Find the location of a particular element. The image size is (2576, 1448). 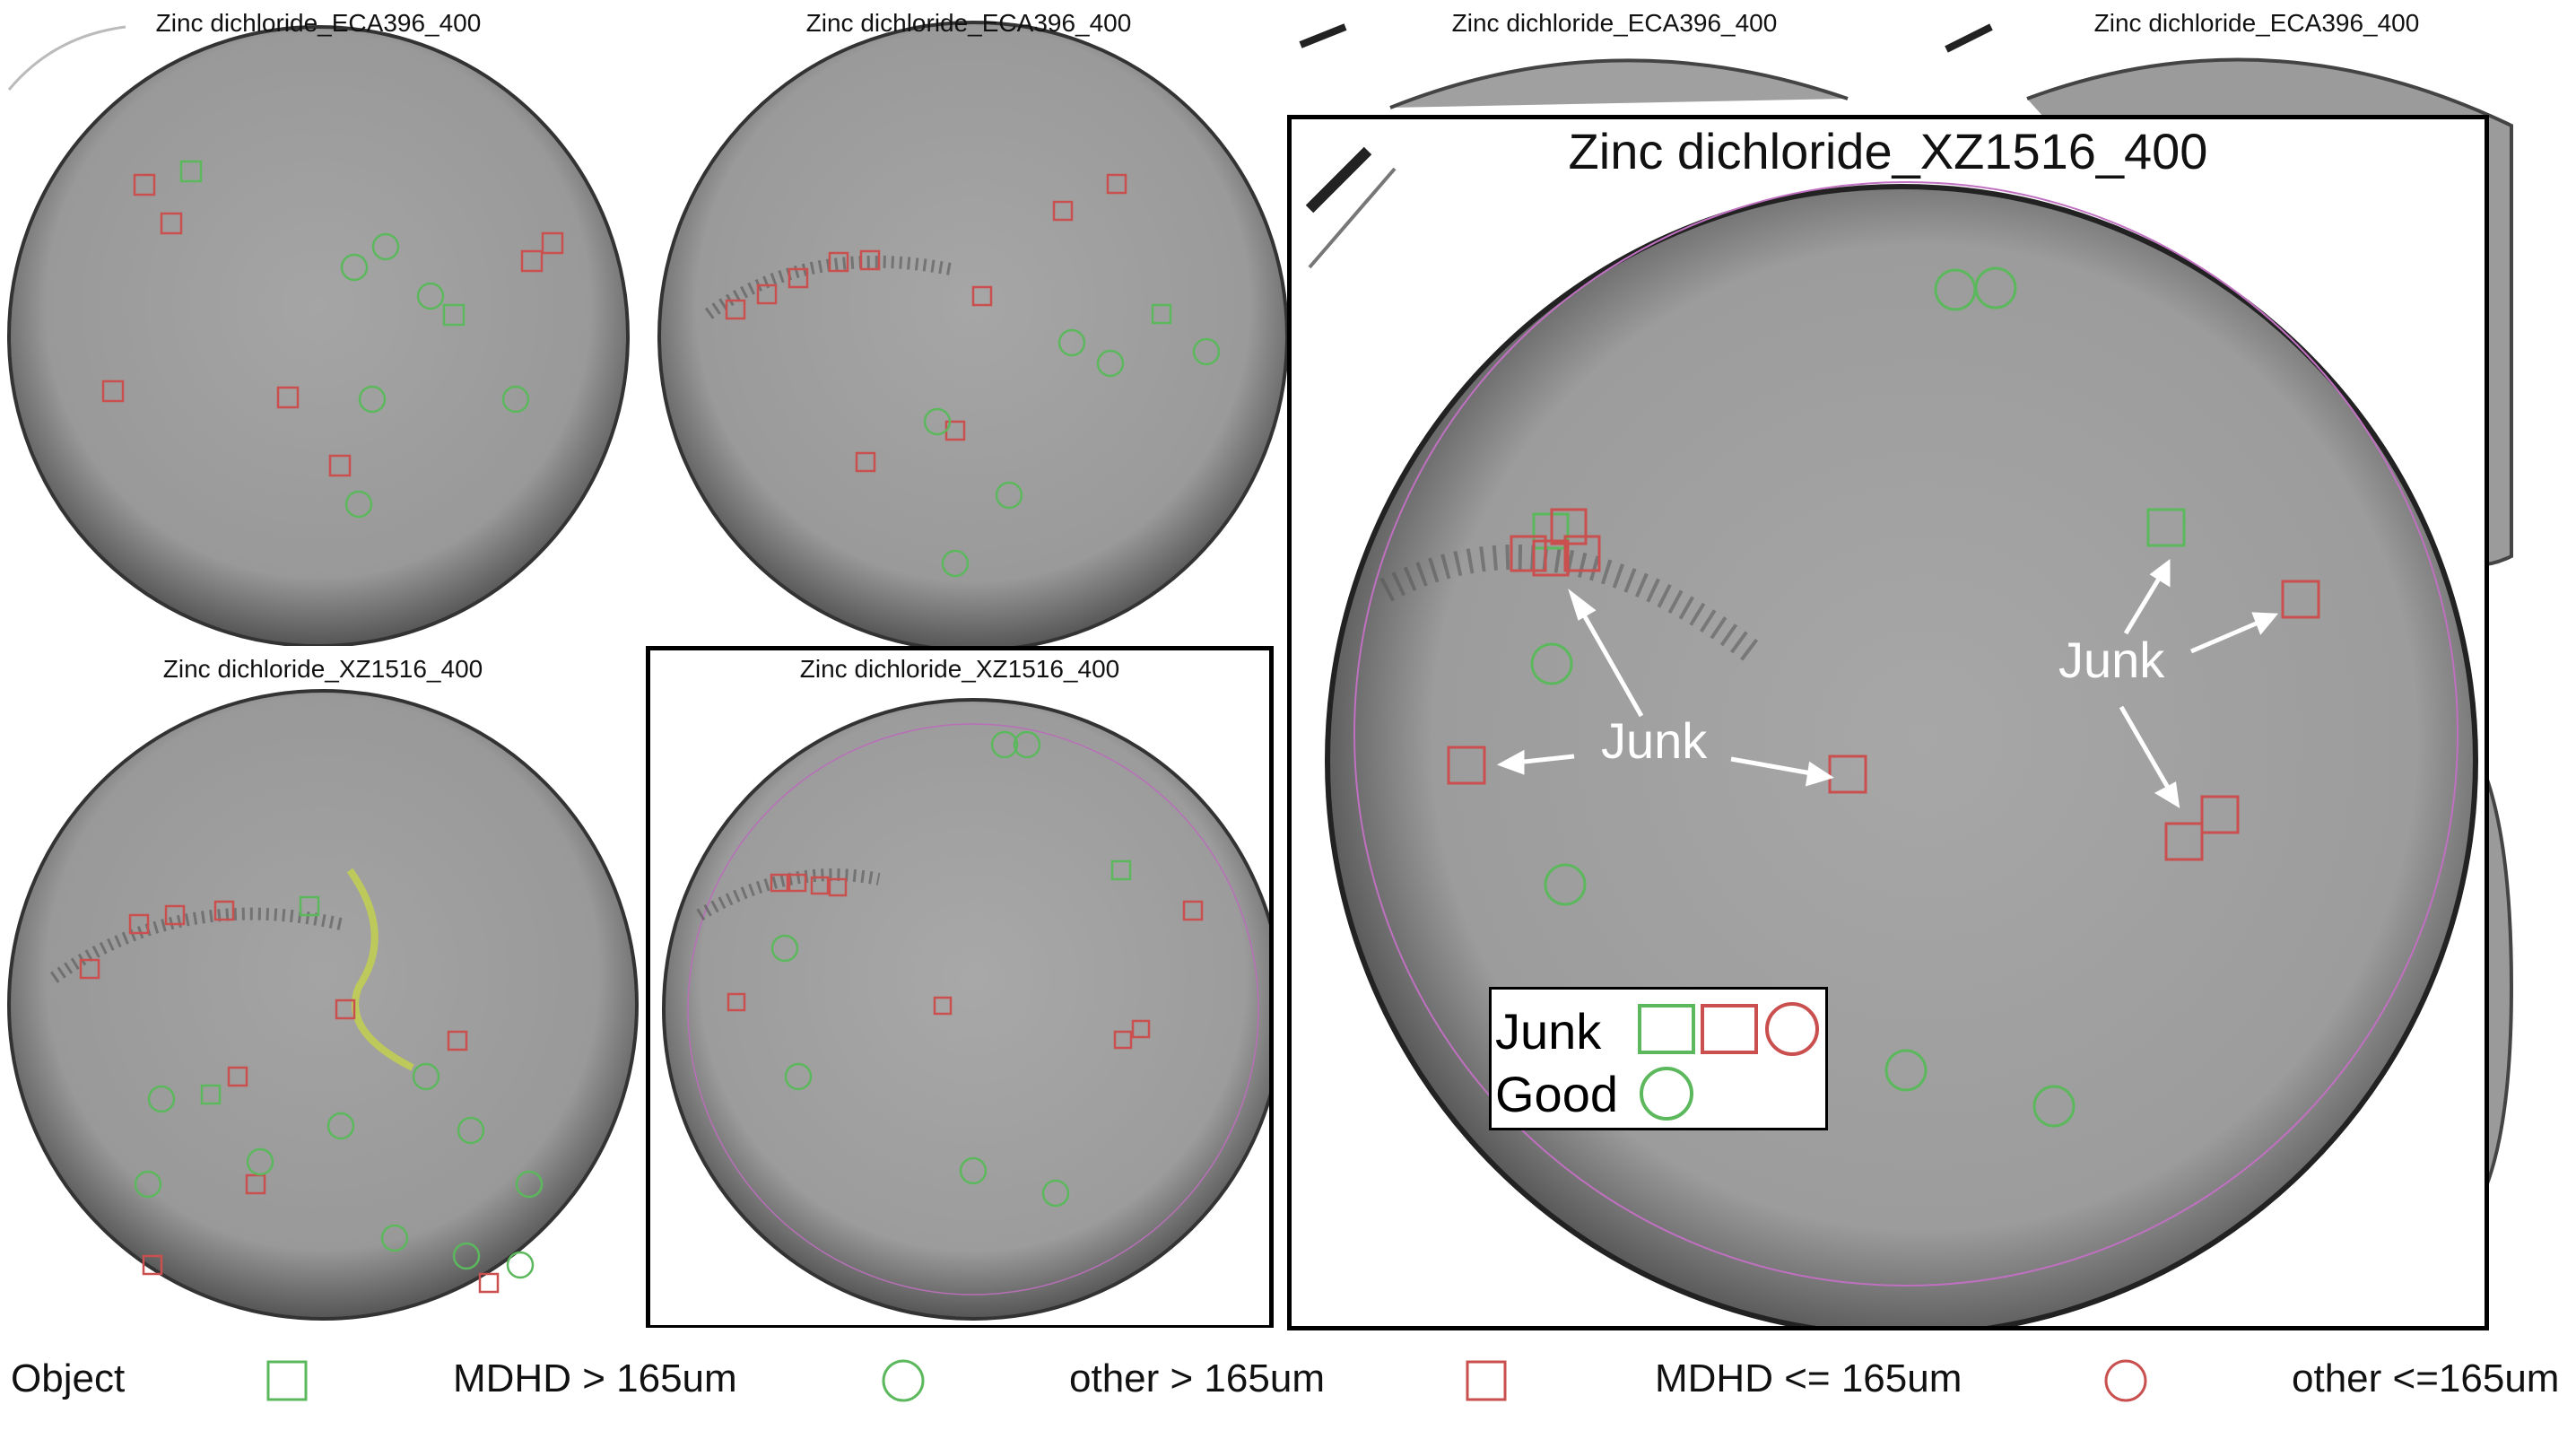

legend-item-mdhd-small: MDHD <= 165um is located at coordinates (1808, 1378).